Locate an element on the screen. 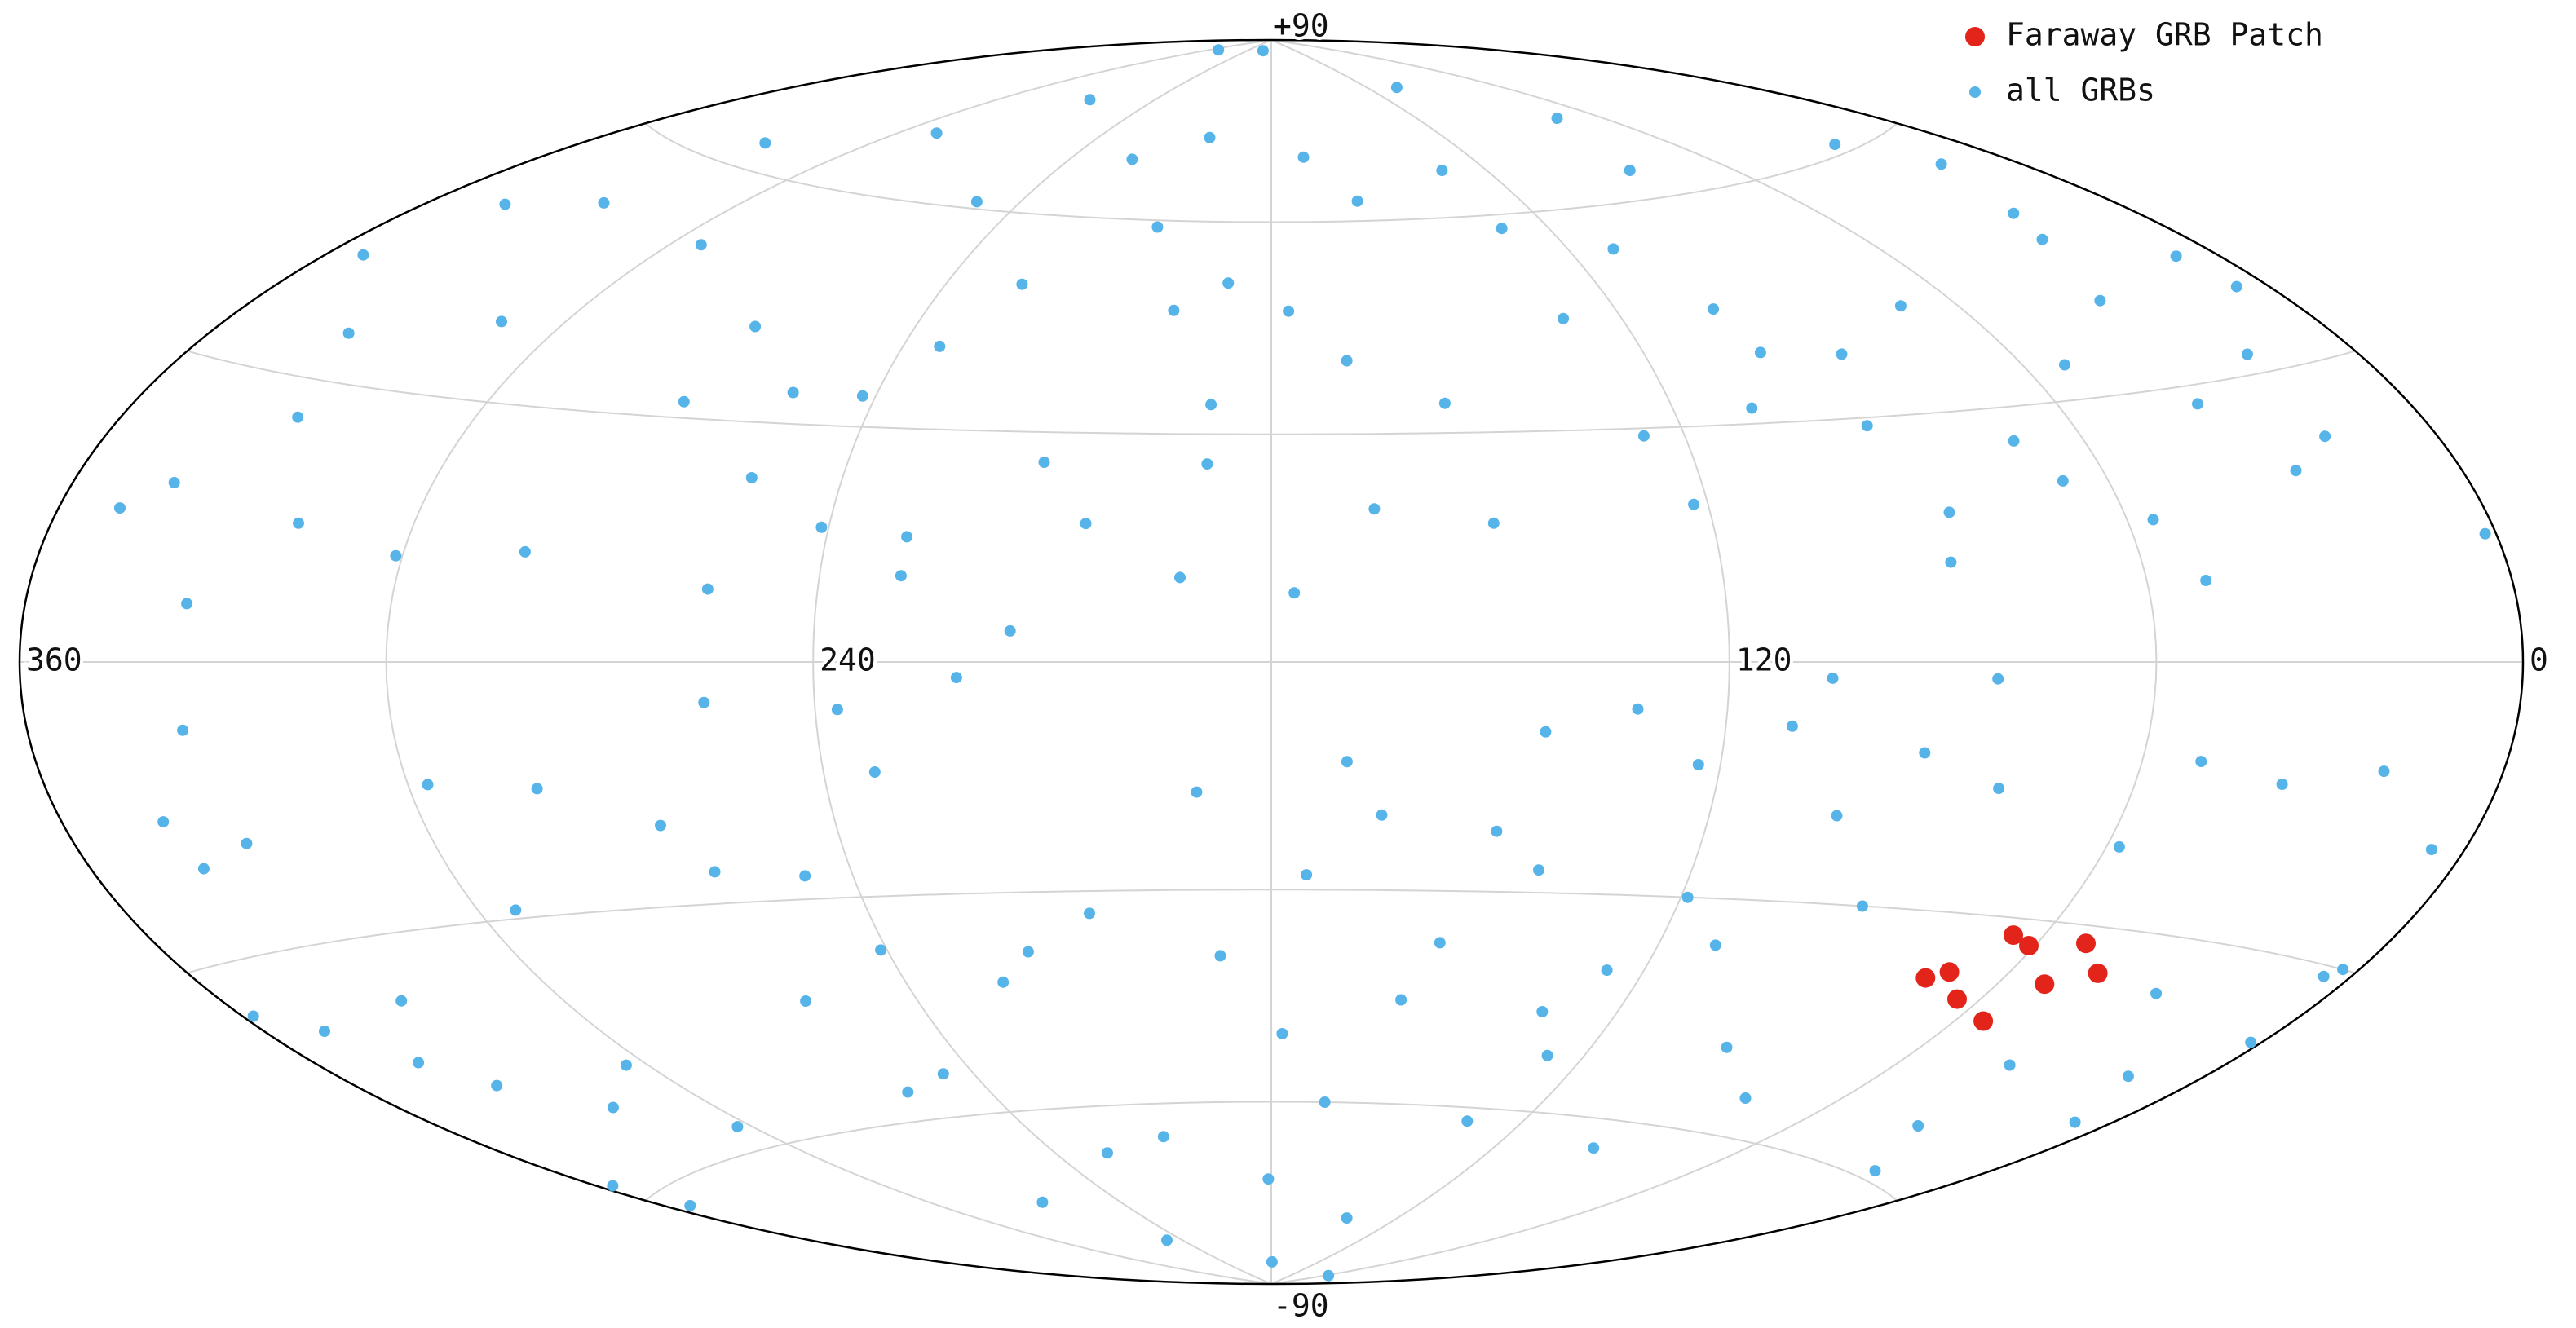 Image resolution: width=2576 pixels, height=1328 pixels. y-tick-label: -90 is located at coordinates (1301, 1306).